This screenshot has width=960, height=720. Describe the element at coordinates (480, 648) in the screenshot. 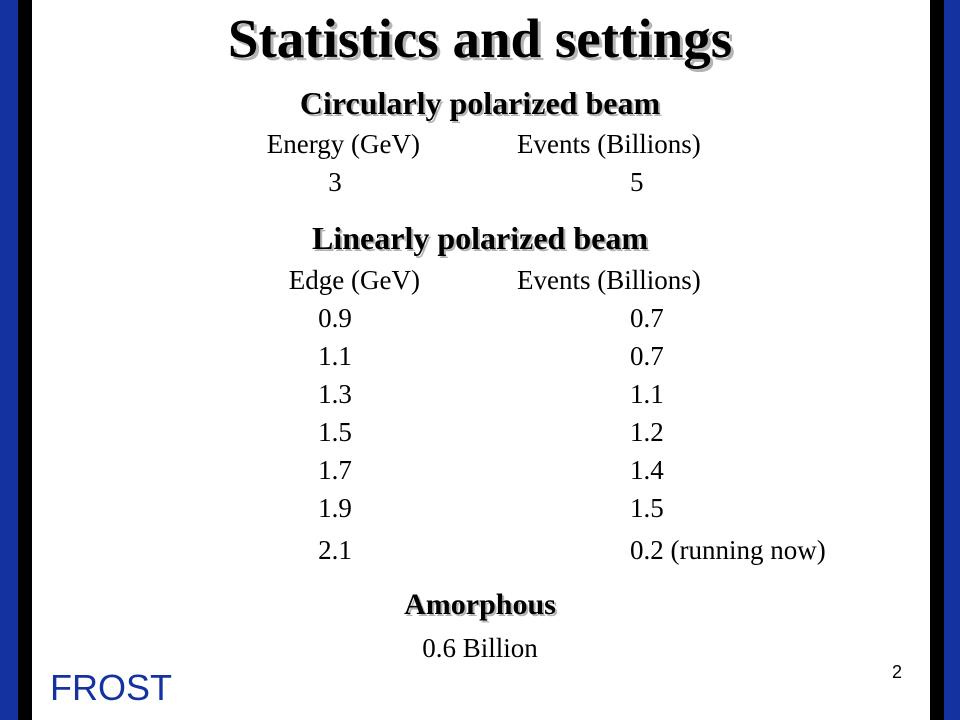

I see `amorphous-value: 0.6 Billion` at that location.